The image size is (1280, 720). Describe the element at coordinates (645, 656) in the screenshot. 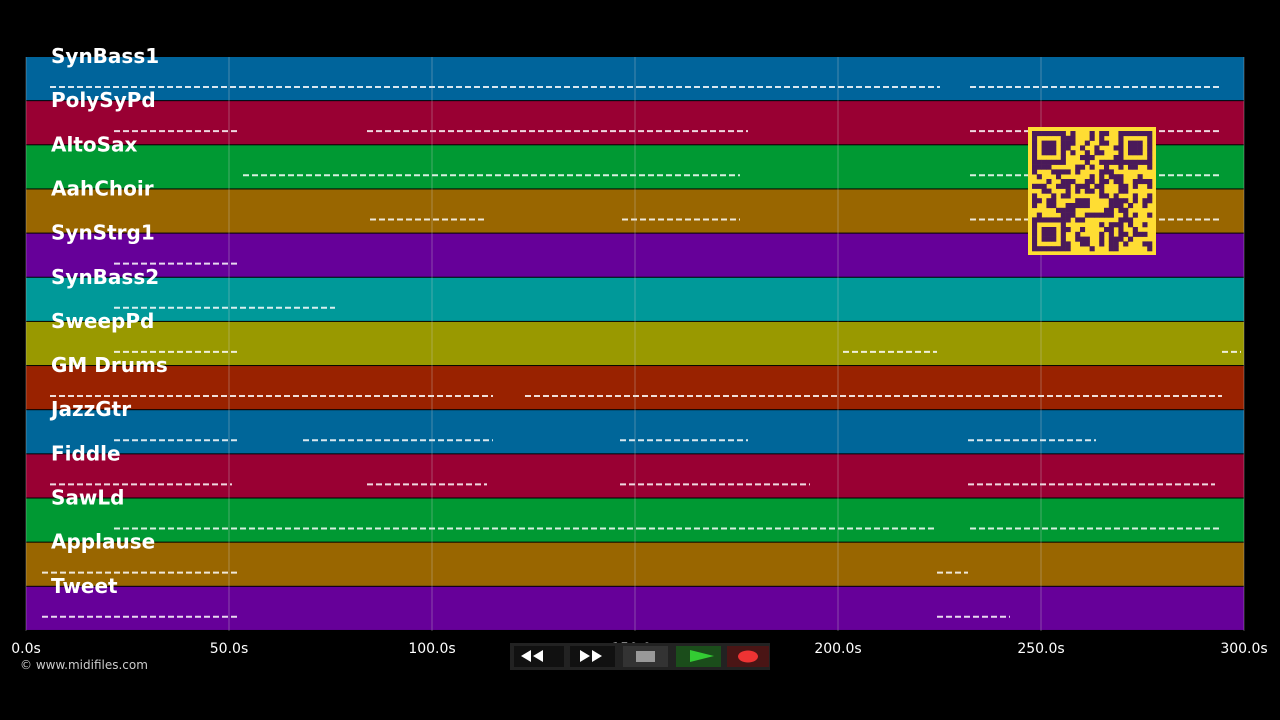

I see `stop-button` at that location.